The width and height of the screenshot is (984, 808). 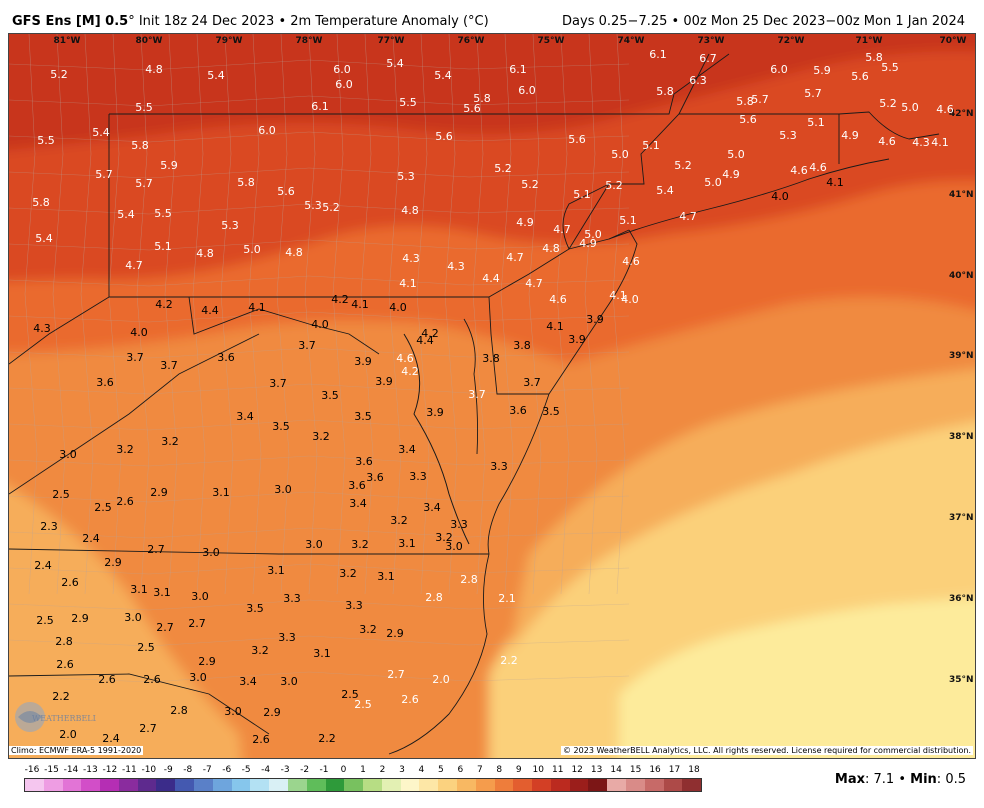 What do you see at coordinates (305, 770) in the screenshot?
I see `colorbar-tick-label: -2` at bounding box center [305, 770].